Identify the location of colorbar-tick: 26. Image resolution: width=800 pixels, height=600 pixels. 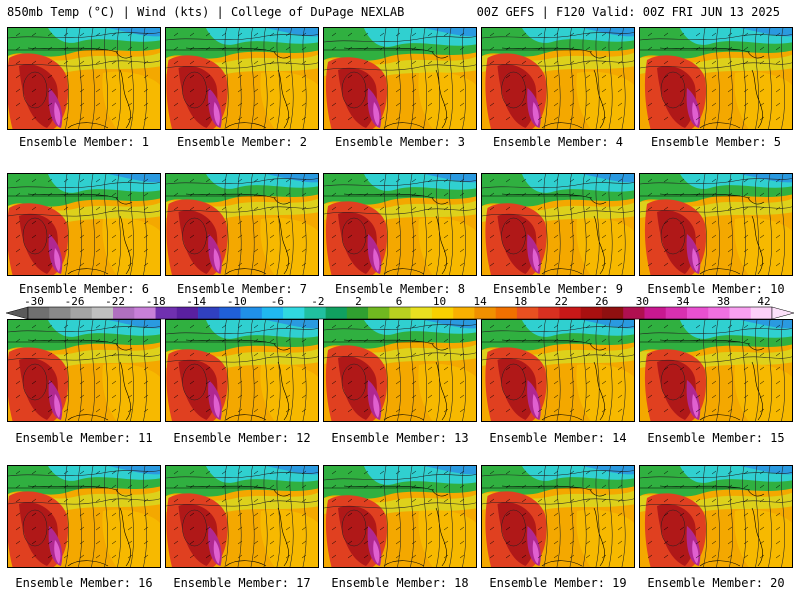
(602, 301).